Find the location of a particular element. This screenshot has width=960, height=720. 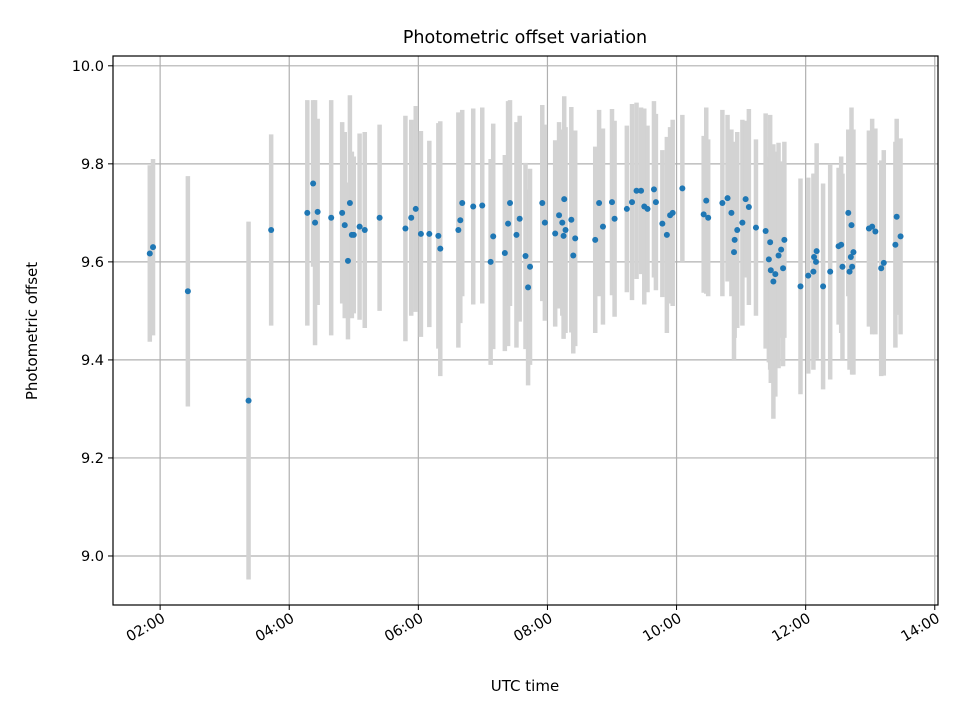

x-tick-label: 06:00 is located at coordinates (404, 628).